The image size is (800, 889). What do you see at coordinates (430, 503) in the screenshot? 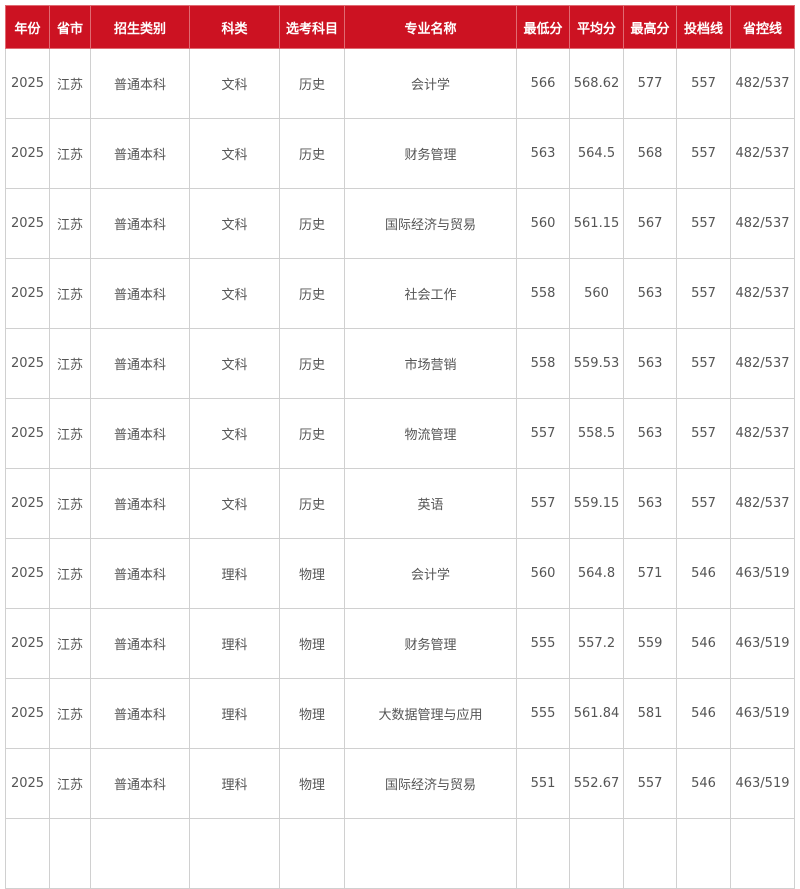
I see `cell-major: 英语` at bounding box center [430, 503].